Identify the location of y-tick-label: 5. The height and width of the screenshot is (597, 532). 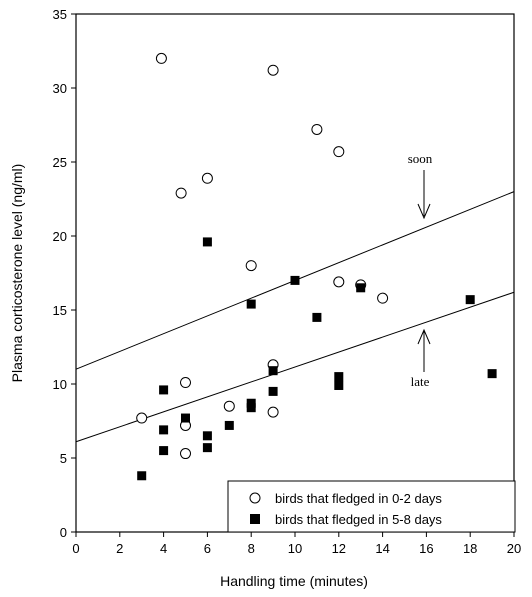
(63, 458).